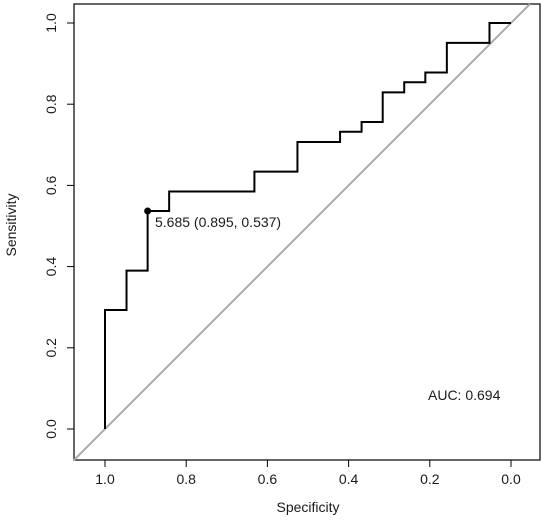 The width and height of the screenshot is (550, 520). I want to click on threshold-label: 5.685 (0.895, 0.537), so click(218, 222).